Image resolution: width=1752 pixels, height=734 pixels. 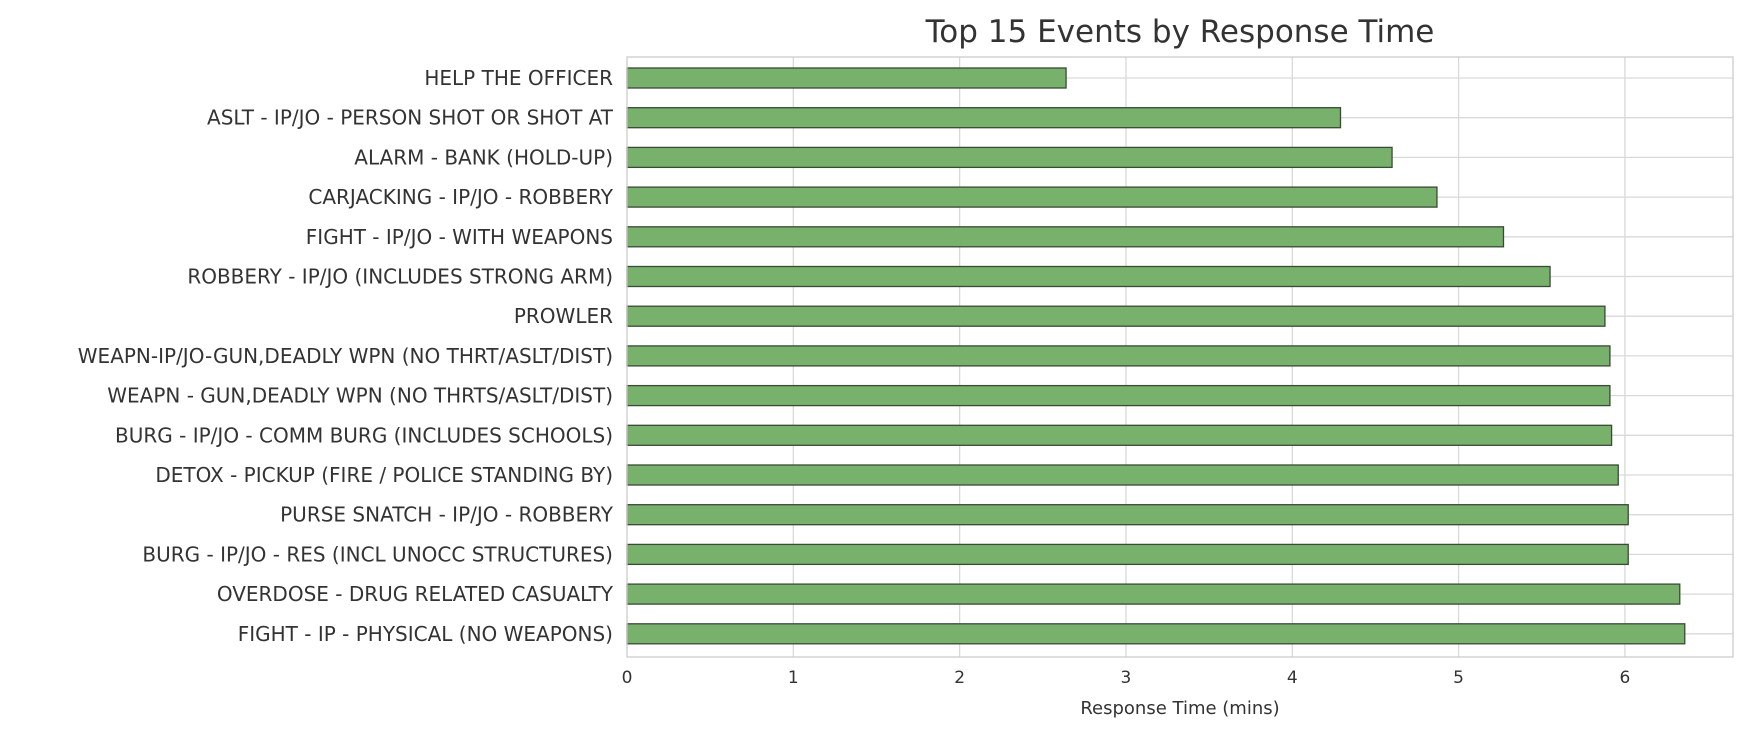 I want to click on category-label: CARJACKING - IP/JO - ROBBERY, so click(x=460, y=197).